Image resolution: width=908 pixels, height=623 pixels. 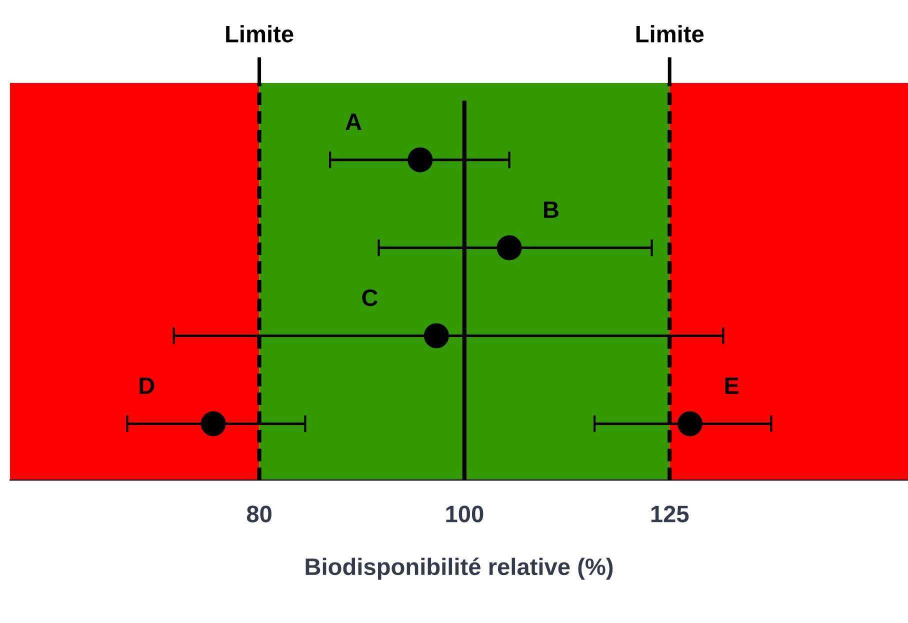 I want to click on x-tick-label: 100, so click(x=465, y=514).